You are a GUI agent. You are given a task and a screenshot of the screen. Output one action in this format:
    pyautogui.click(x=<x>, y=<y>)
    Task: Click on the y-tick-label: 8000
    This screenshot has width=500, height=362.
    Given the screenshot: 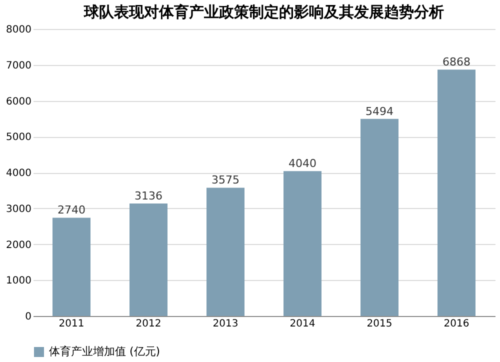 What is the action you would take?
    pyautogui.click(x=19, y=30)
    